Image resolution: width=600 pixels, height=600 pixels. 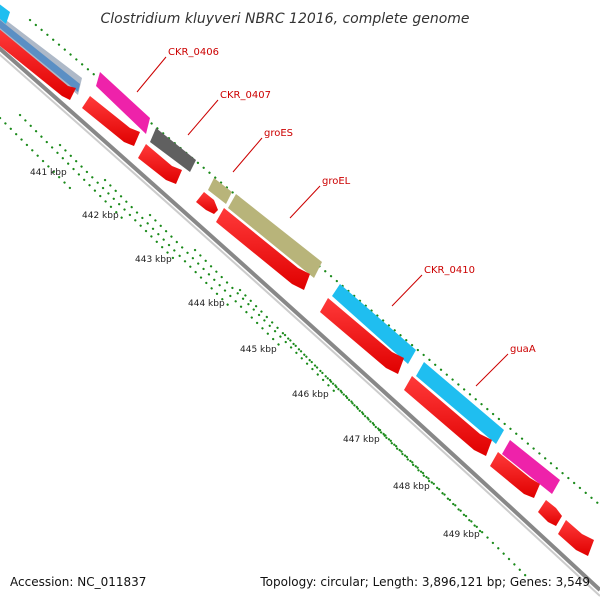 I want to click on tick-label-448: 448 kbp, so click(x=411, y=487).